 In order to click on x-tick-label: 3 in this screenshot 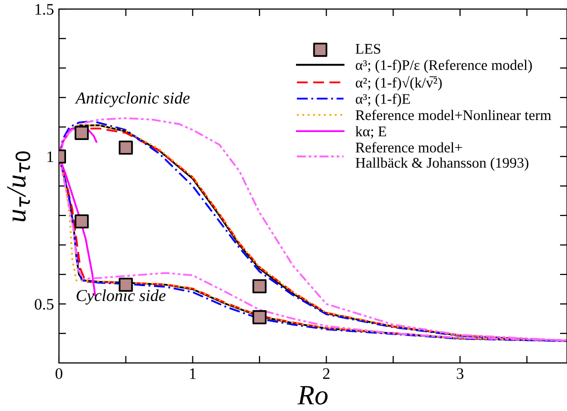, I will do `click(460, 374)`.